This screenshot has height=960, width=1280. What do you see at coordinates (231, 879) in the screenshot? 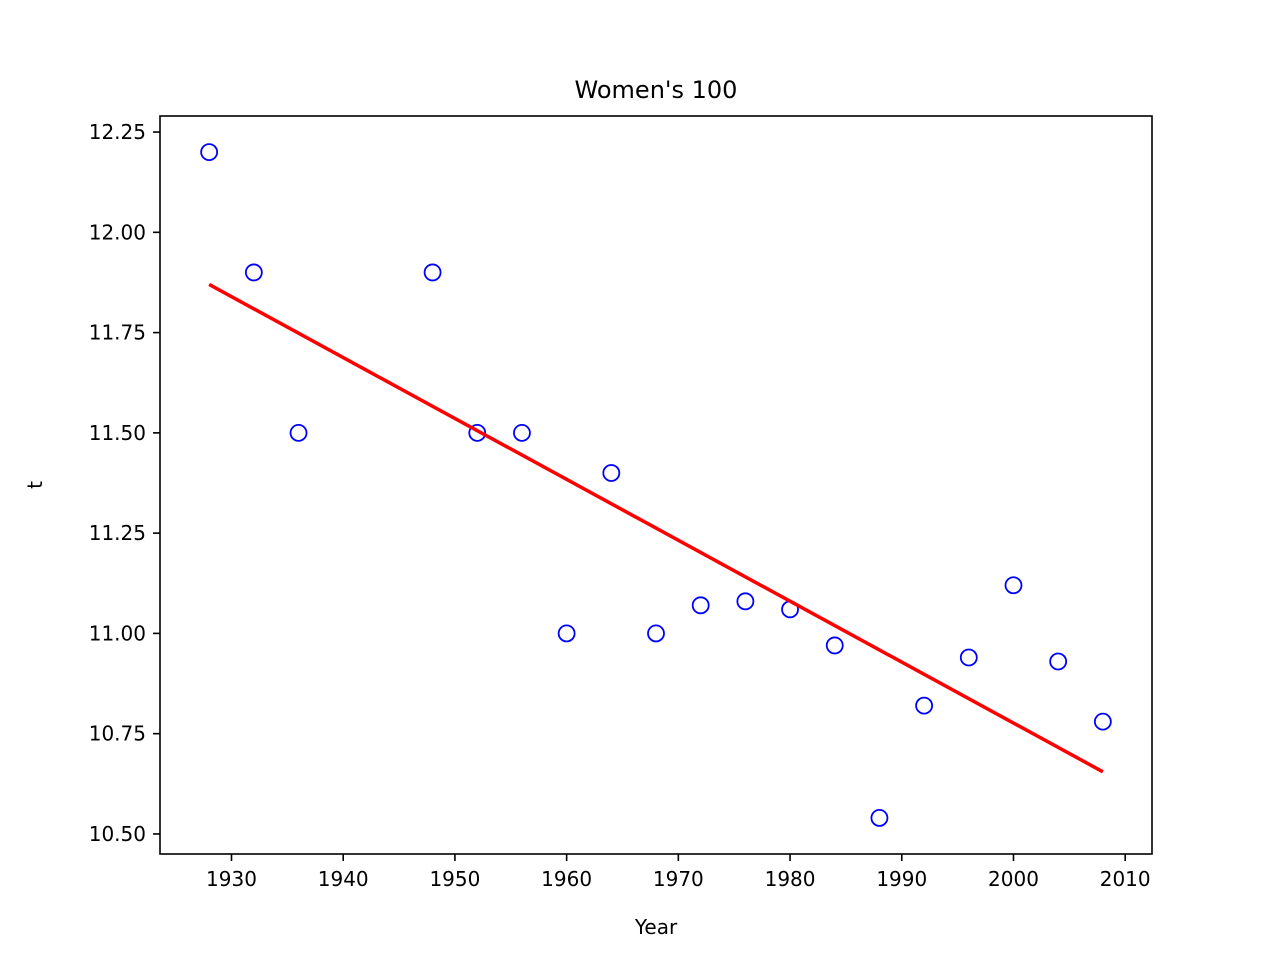
I see `x-tick-label: 1930` at bounding box center [231, 879].